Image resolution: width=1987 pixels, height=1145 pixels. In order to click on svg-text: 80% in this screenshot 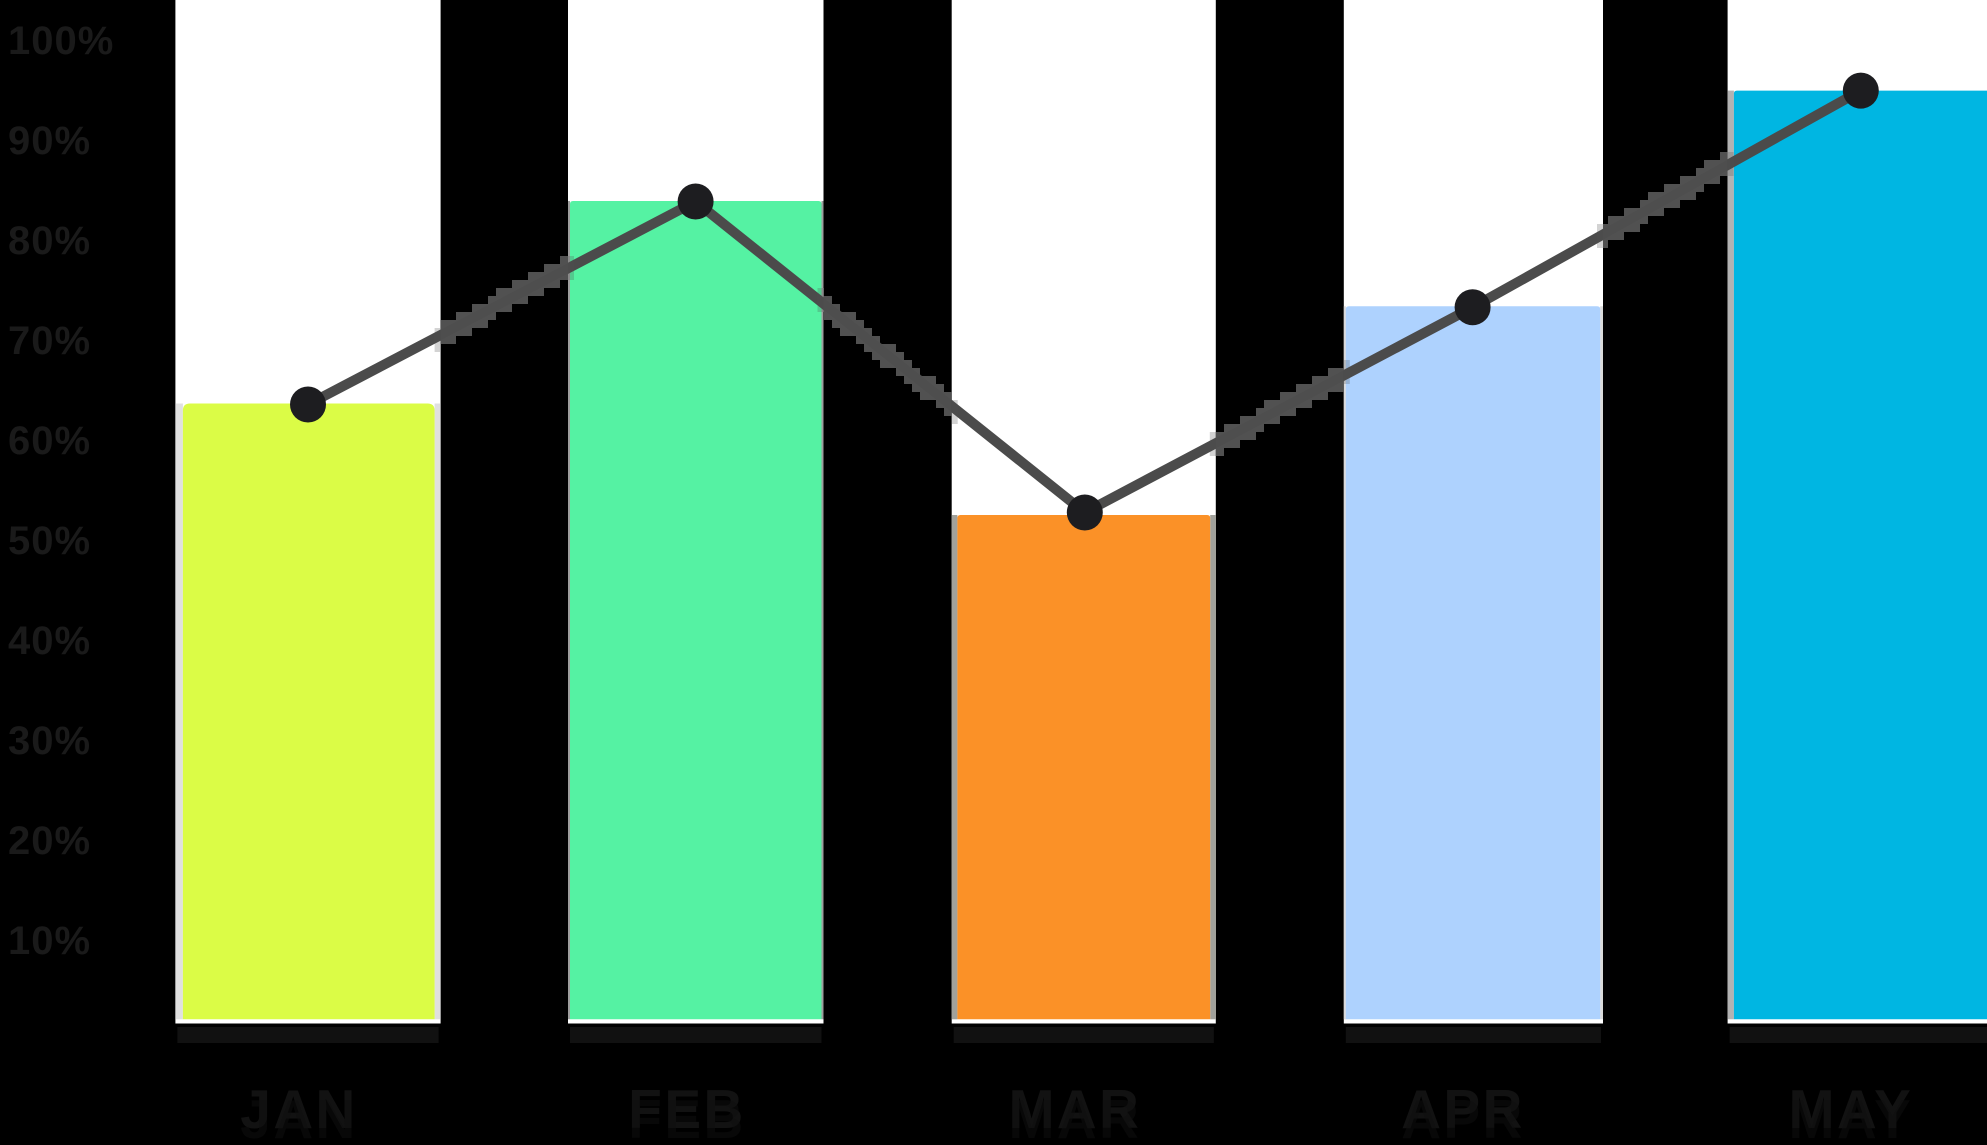, I will do `click(49, 241)`.